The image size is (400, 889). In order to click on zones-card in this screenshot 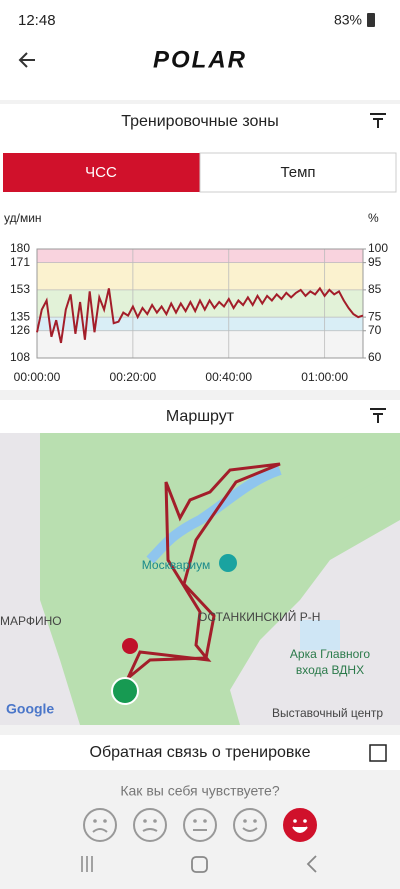, I will do `click(200, 122)`.